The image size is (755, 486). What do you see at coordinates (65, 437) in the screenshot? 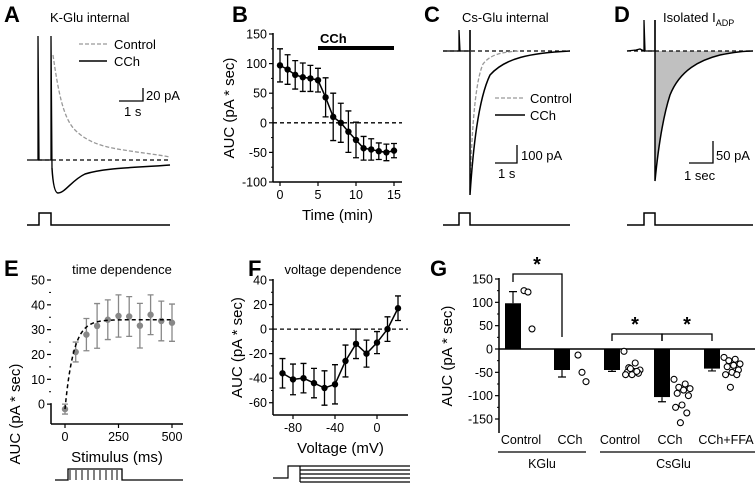
I see `x-tick-label: 0` at bounding box center [65, 437].